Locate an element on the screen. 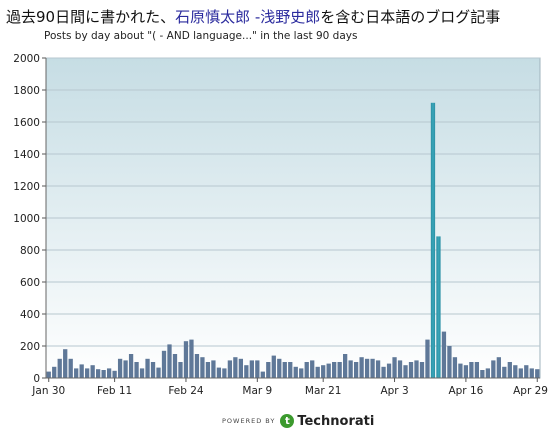 This screenshot has height=434, width=557. technorati-logo-icon: t is located at coordinates (287, 421).